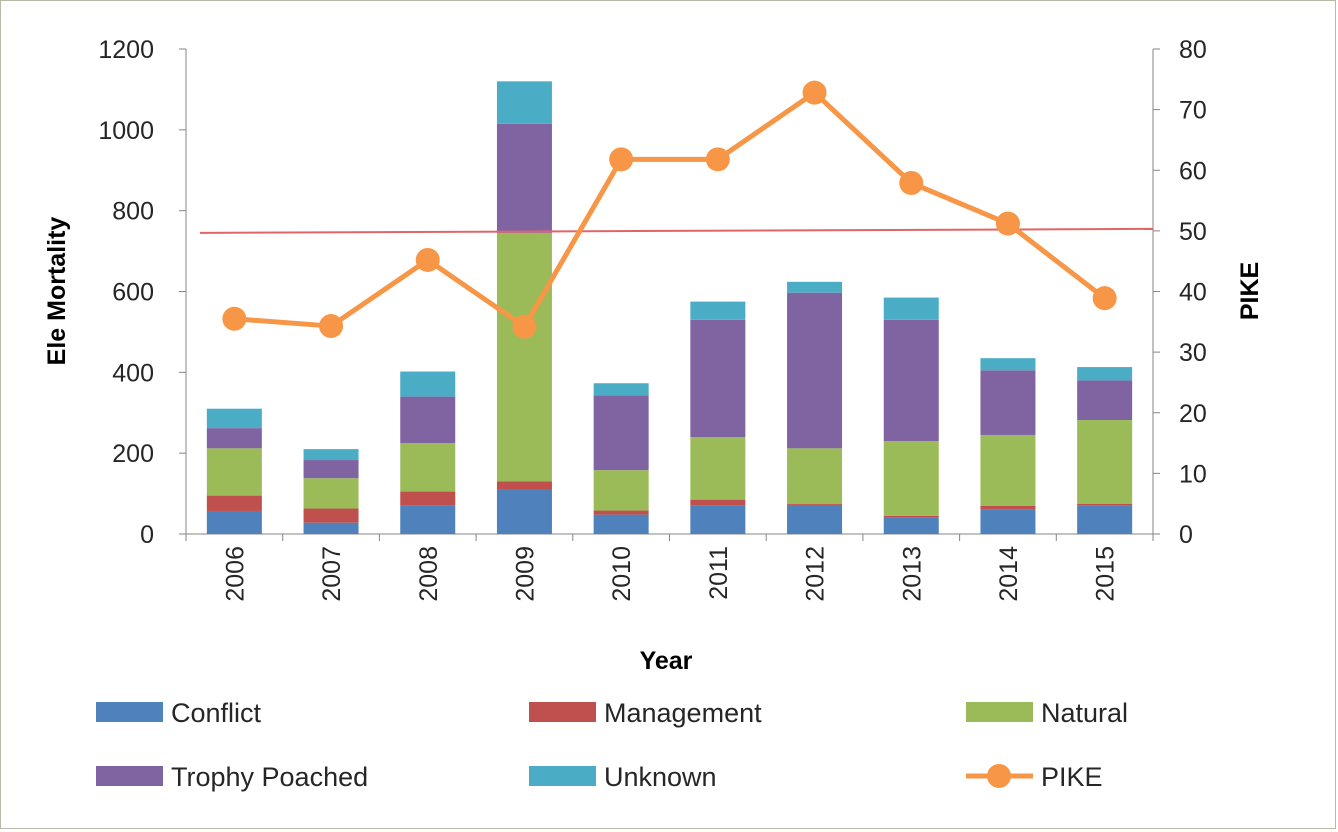  What do you see at coordinates (1193, 111) in the screenshot?
I see `y2-tick-label: 70` at bounding box center [1193, 111].